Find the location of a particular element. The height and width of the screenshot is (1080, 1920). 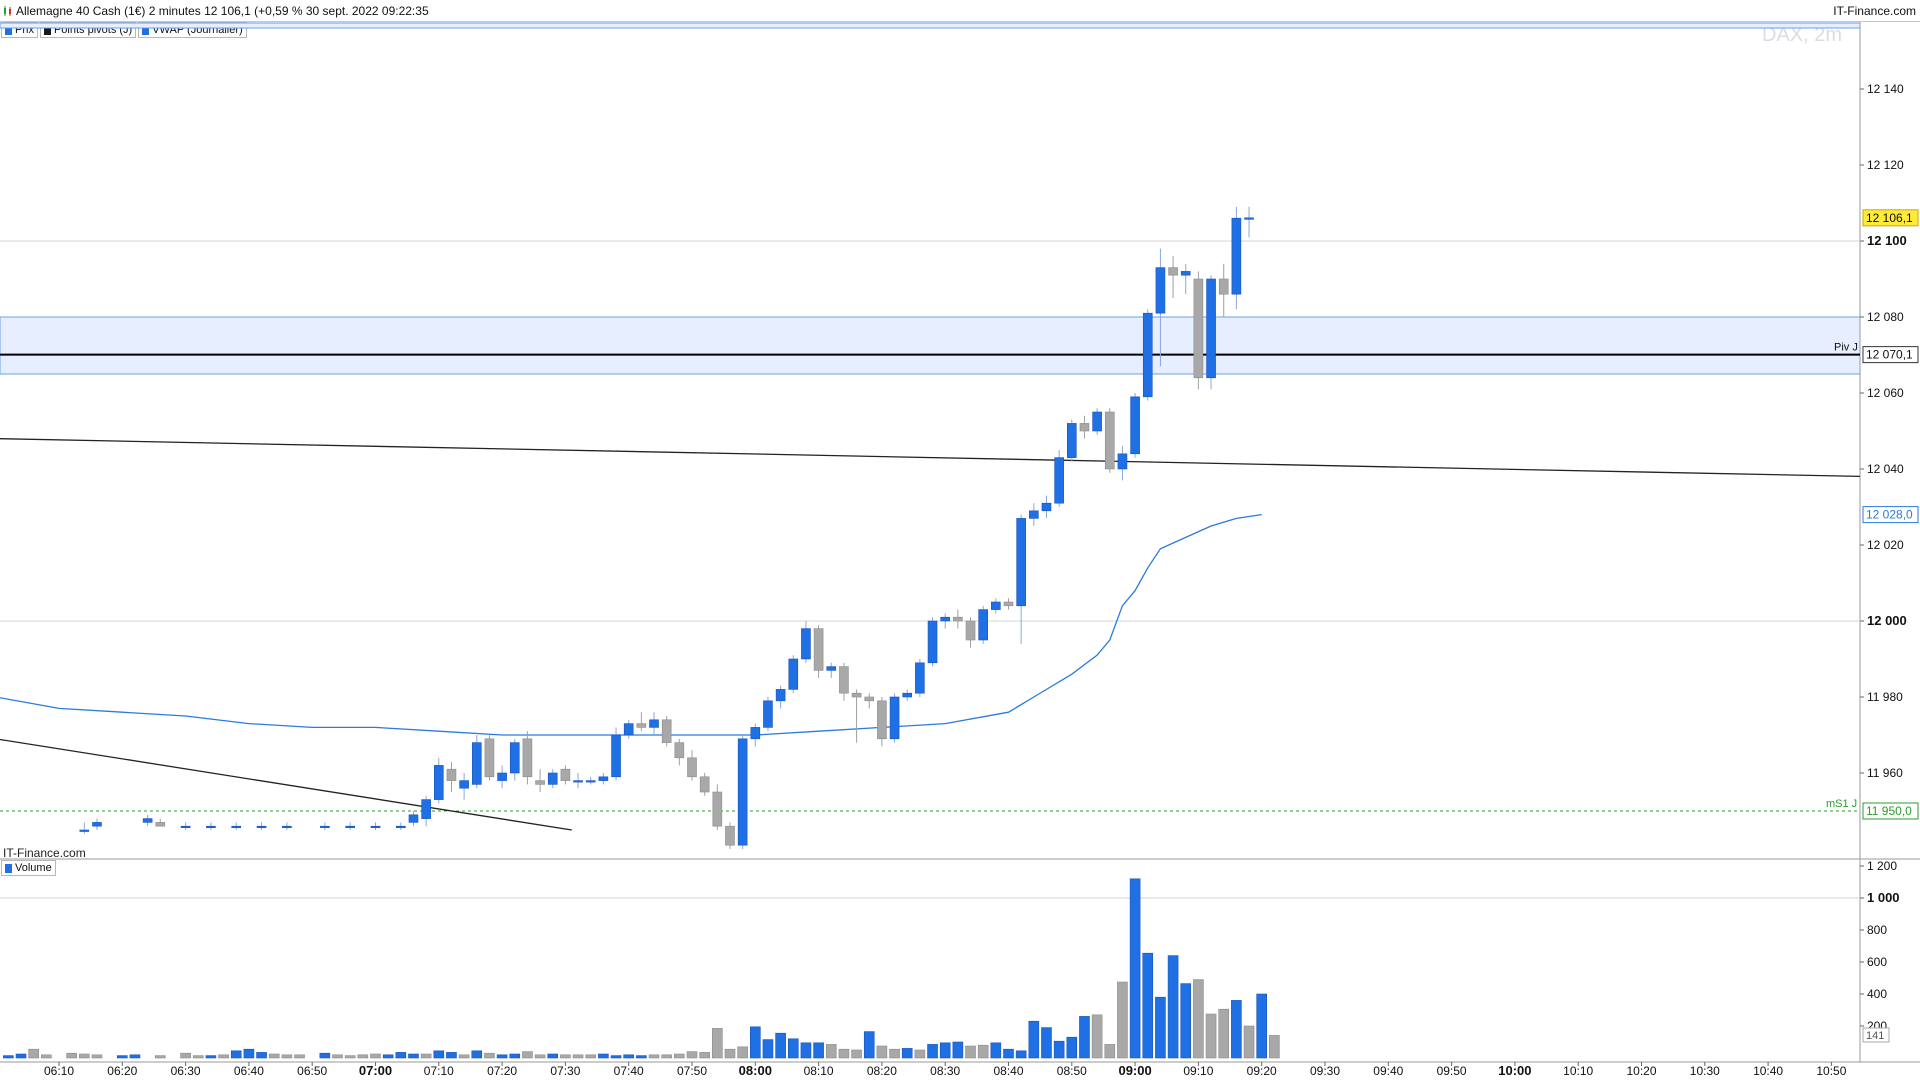

legend-volume-label: Volume is located at coordinates (33, 868).